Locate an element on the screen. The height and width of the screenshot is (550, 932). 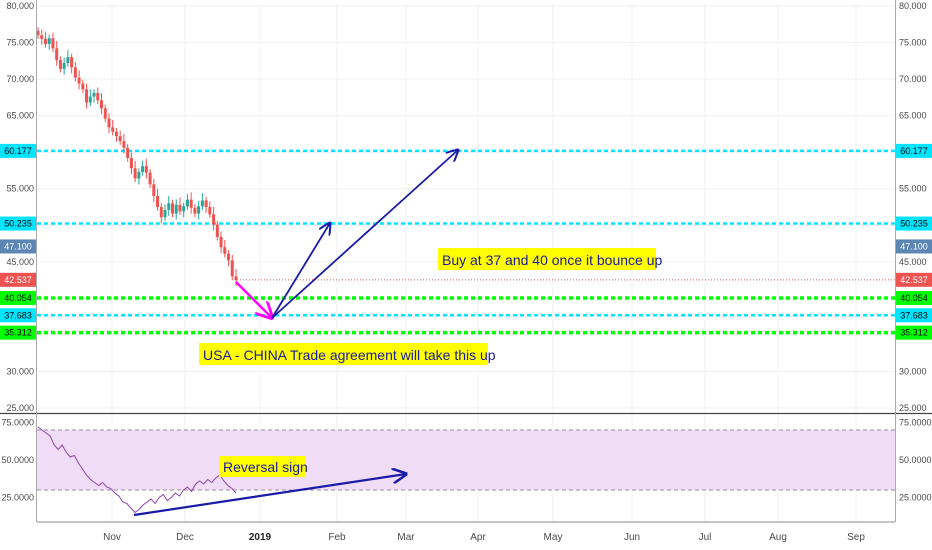
osc-y-tick-right: 25.0000 is located at coordinates (915, 498).